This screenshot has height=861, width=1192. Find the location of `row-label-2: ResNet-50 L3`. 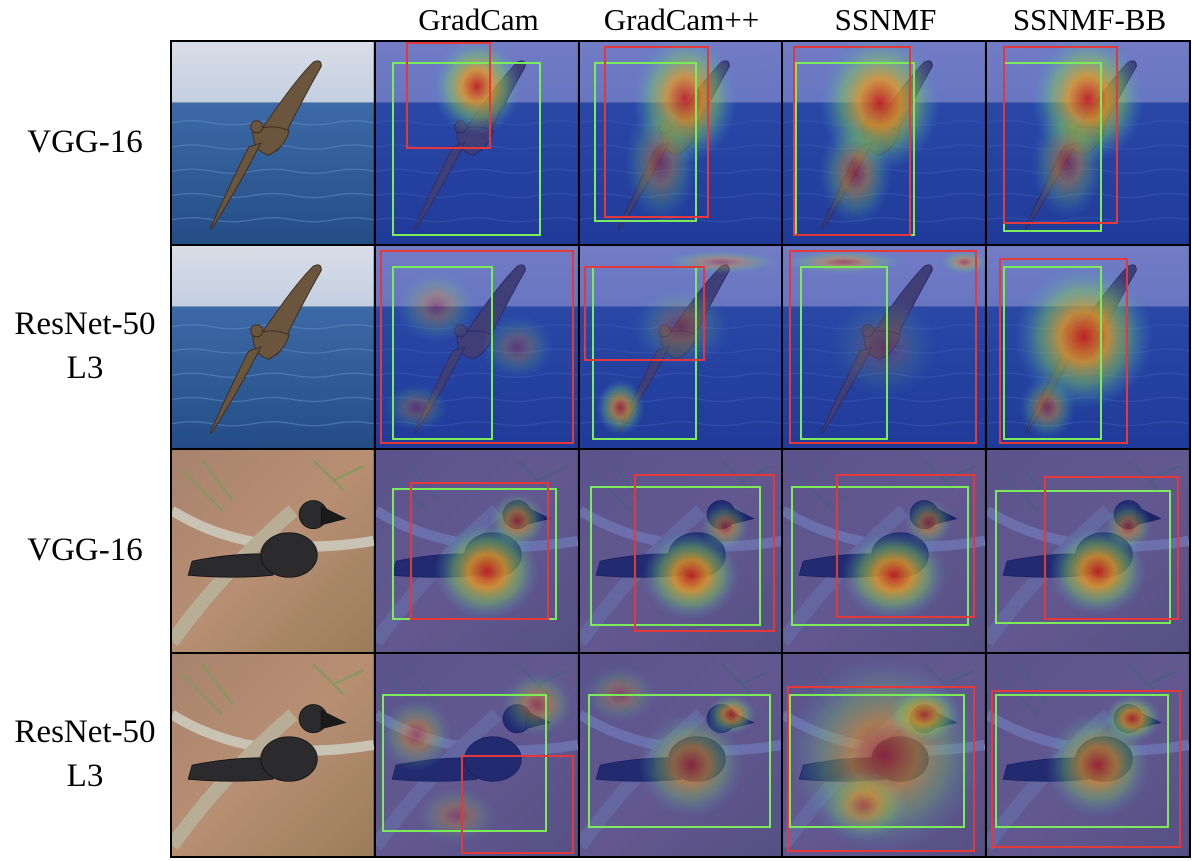

row-label-2: ResNet-50 L3 is located at coordinates (85, 346).